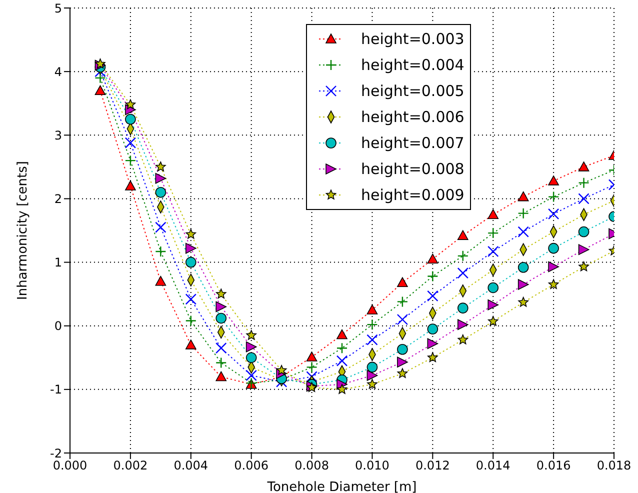  Describe the element at coordinates (311, 465) in the screenshot. I see `x-tick-label: 0.008` at that location.